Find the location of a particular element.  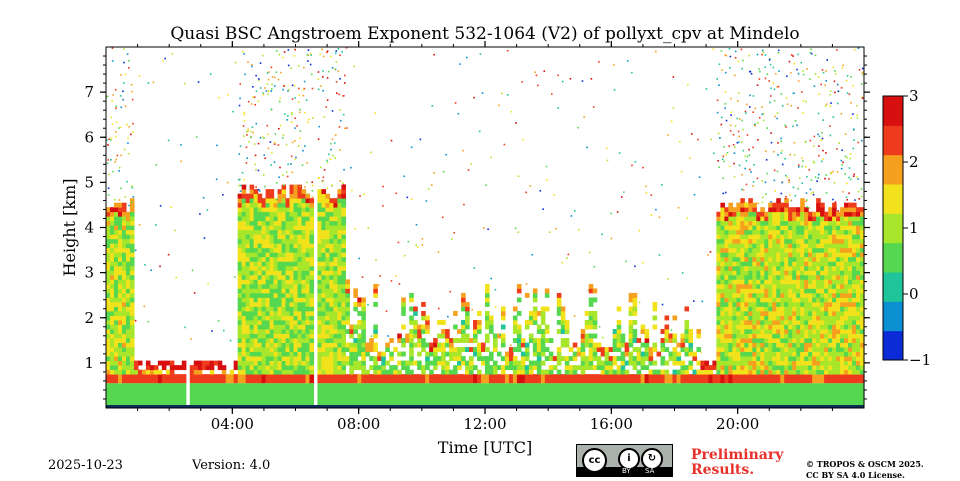

colorbar-tick-label: 3 is located at coordinates (914, 96).